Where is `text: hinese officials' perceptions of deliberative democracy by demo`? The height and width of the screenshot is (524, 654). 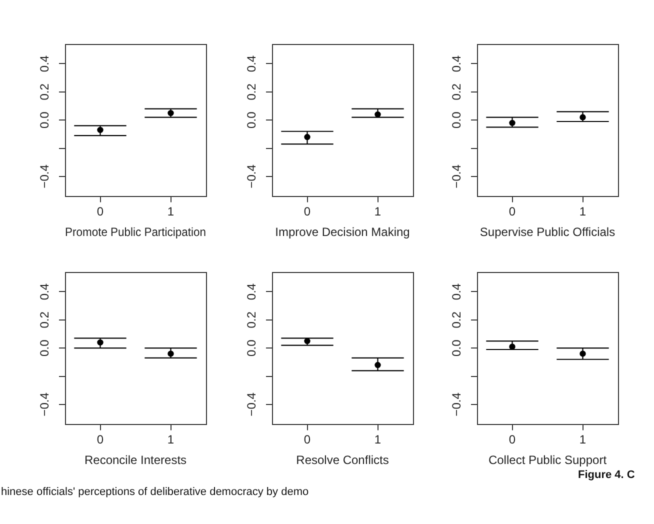 text: hinese officials' perceptions of deliberative democracy by demo is located at coordinates (155, 492).